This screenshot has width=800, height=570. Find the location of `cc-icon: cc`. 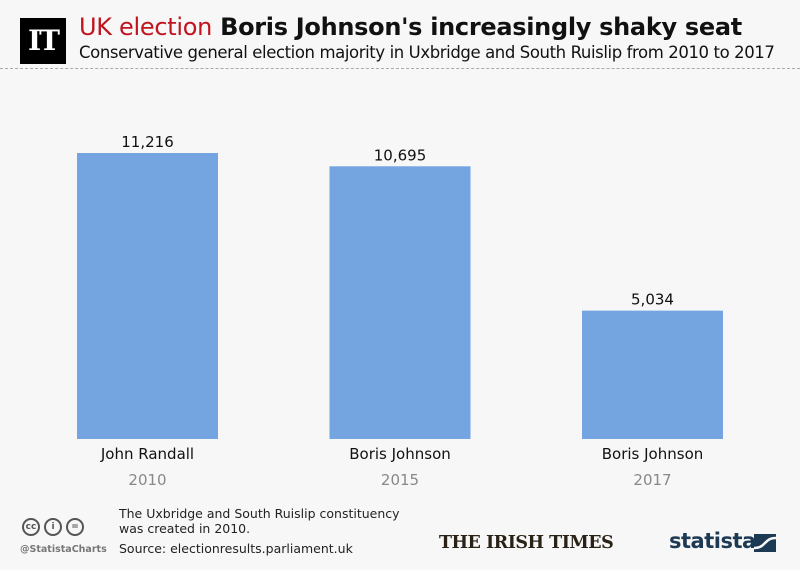

cc-icon: cc is located at coordinates (31, 527).